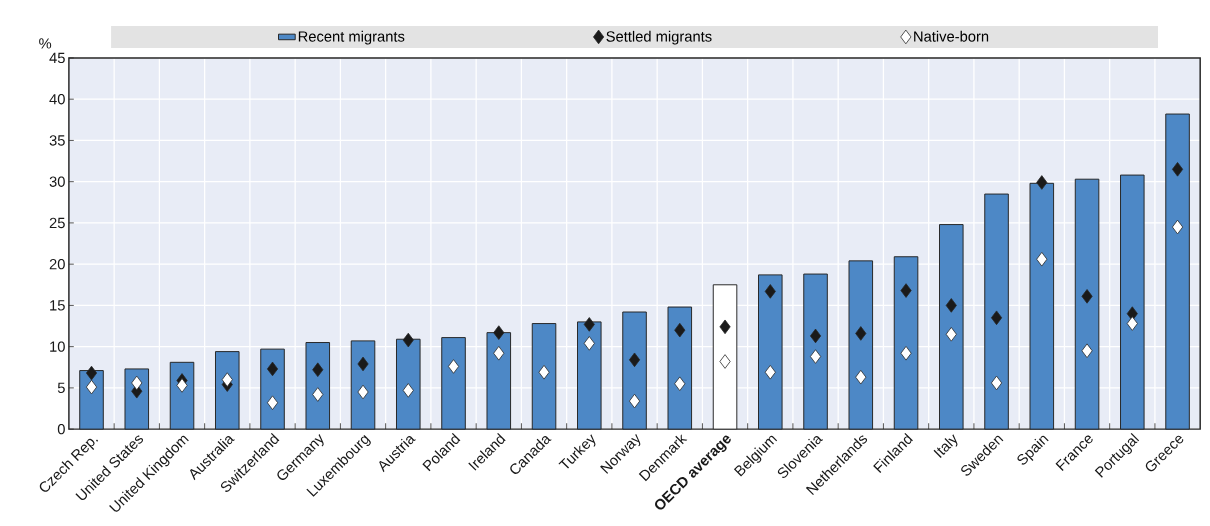  I want to click on x-tick-label: Italy, so click(945, 446).